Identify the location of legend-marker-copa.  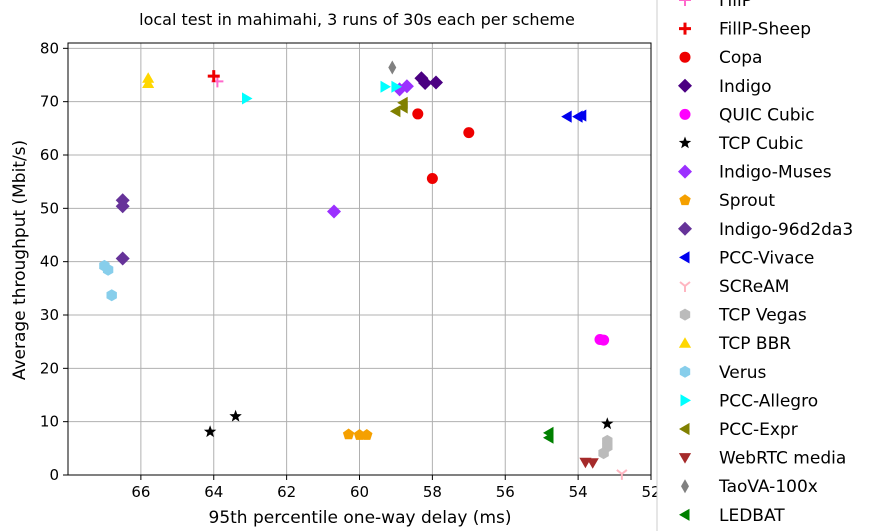
(685, 57).